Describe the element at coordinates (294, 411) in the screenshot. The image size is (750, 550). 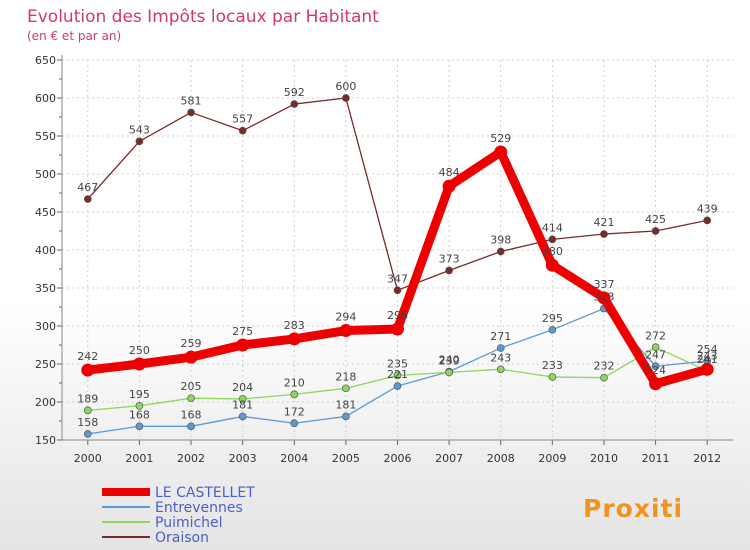
I see `data-label-entrevennes: 172` at that location.